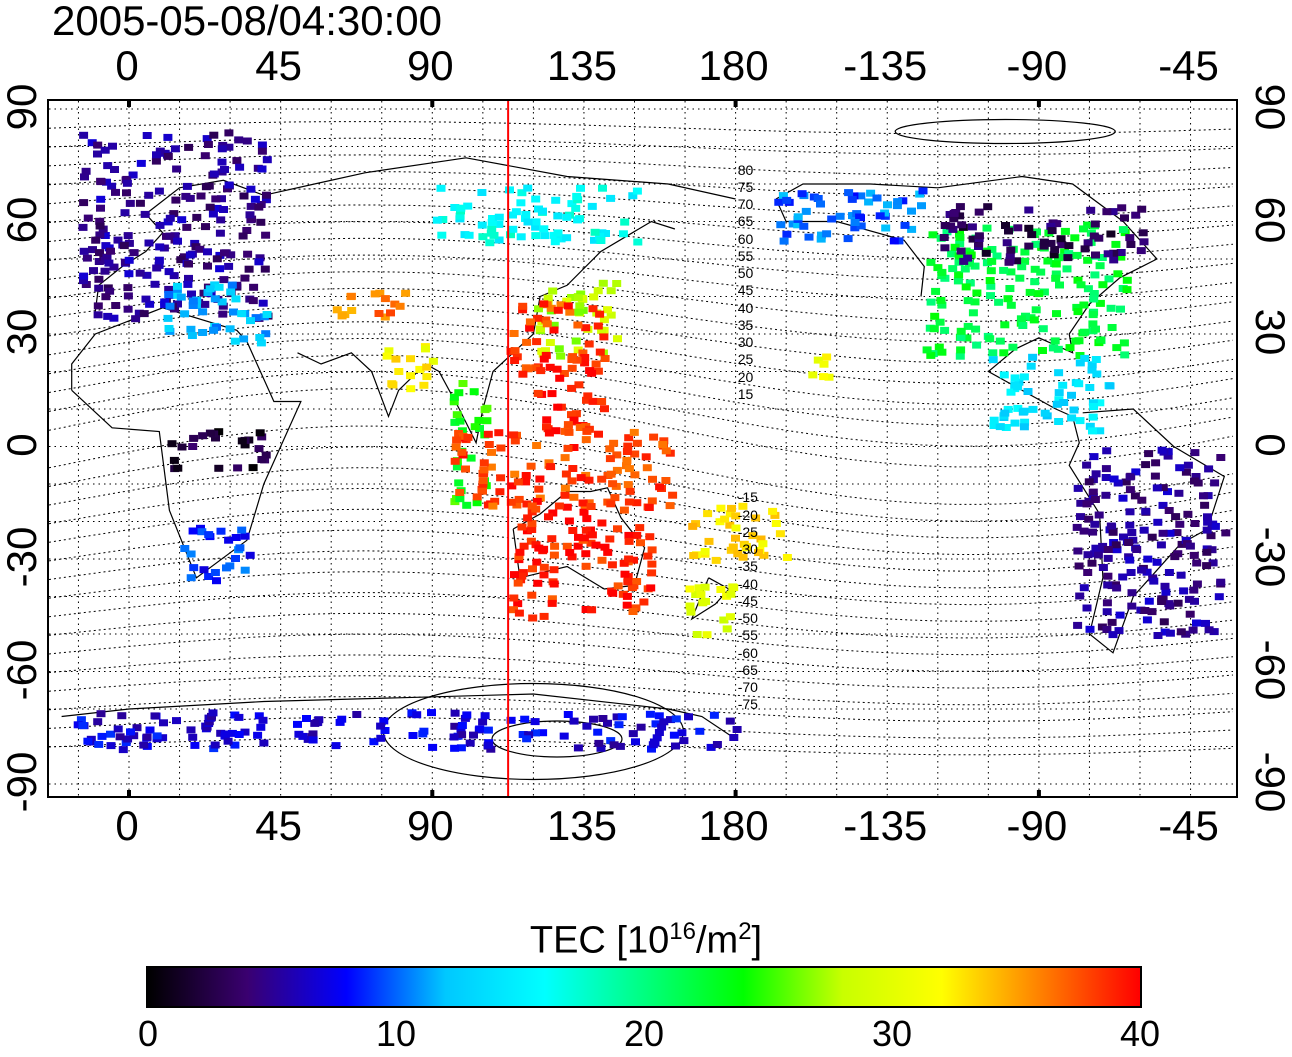 This screenshot has height=1057, width=1292. I want to click on bottom-longitude-tick-label: -135, so click(885, 825).